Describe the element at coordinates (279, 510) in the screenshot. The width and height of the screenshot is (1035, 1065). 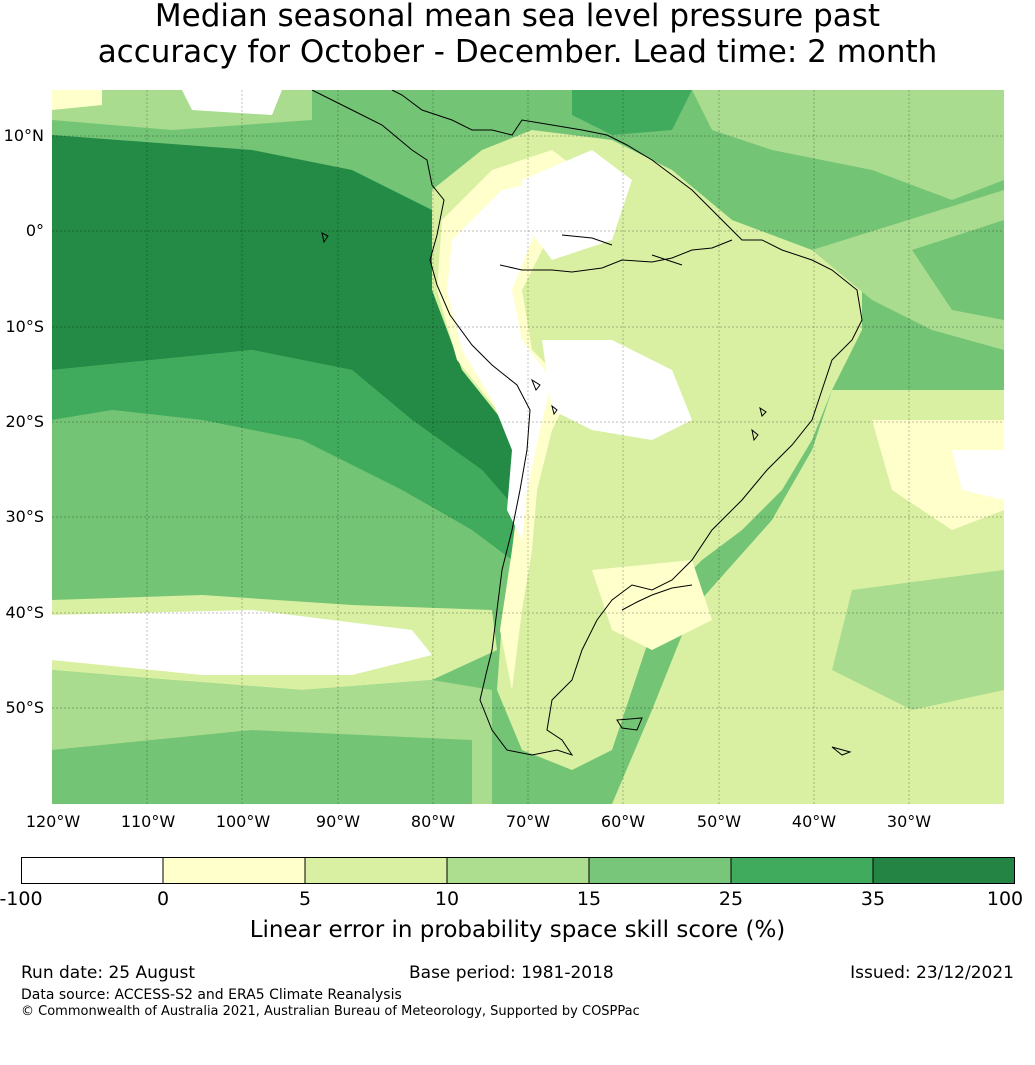
I see `field-south-band-light` at that location.